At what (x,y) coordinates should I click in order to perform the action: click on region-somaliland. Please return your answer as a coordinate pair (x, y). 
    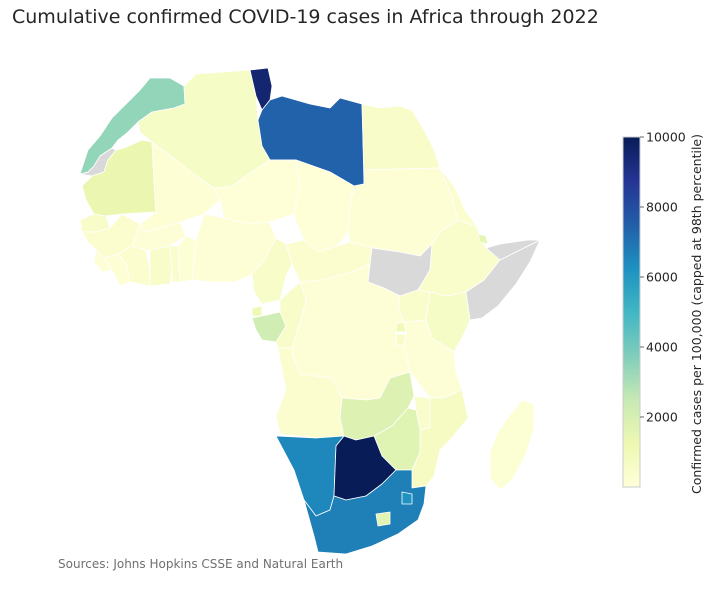
    Looking at the image, I should click on (513, 250).